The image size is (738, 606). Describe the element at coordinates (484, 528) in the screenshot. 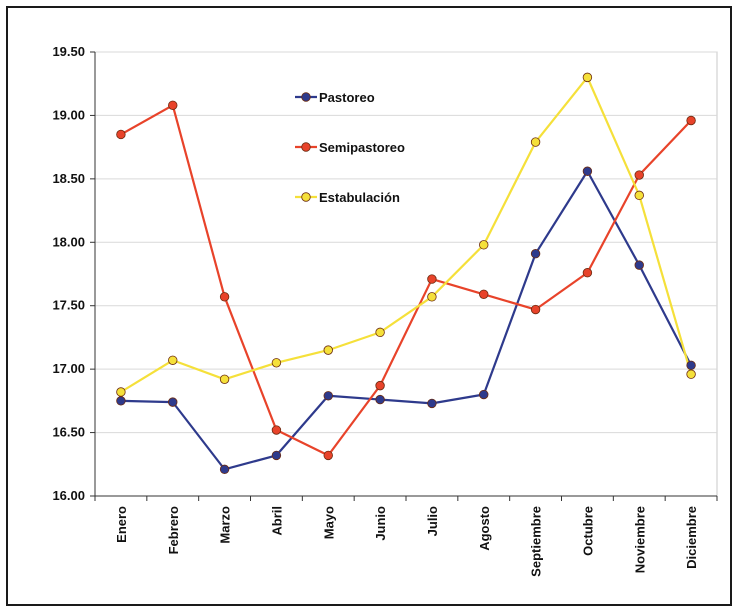

I see `x-tick-label: Agosto` at that location.